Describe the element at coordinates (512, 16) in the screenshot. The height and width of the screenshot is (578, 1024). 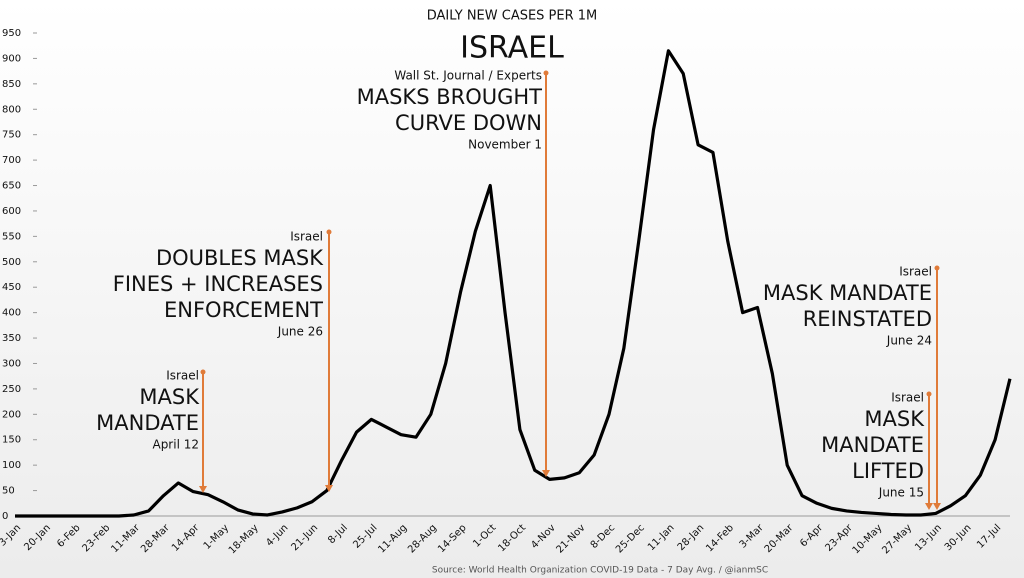
I see `chart-title: DAILY NEW CASES PER 1M` at that location.